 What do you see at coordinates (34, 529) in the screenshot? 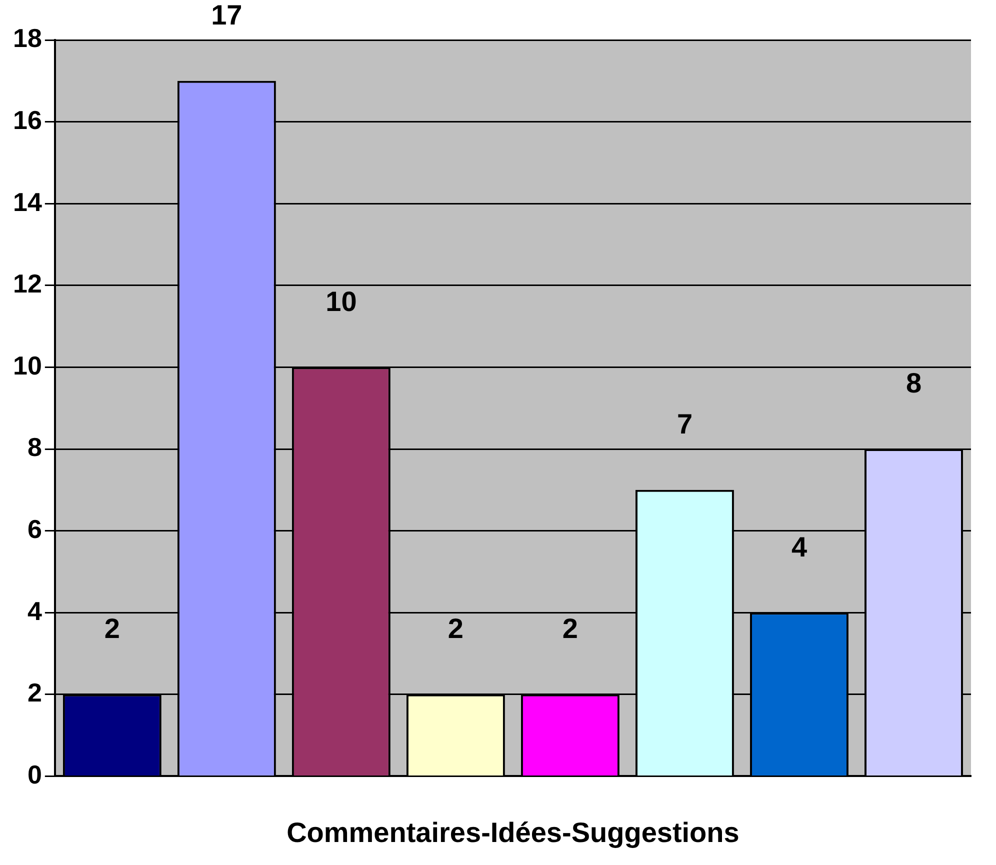
I see `y-tick-label: 6` at bounding box center [34, 529].